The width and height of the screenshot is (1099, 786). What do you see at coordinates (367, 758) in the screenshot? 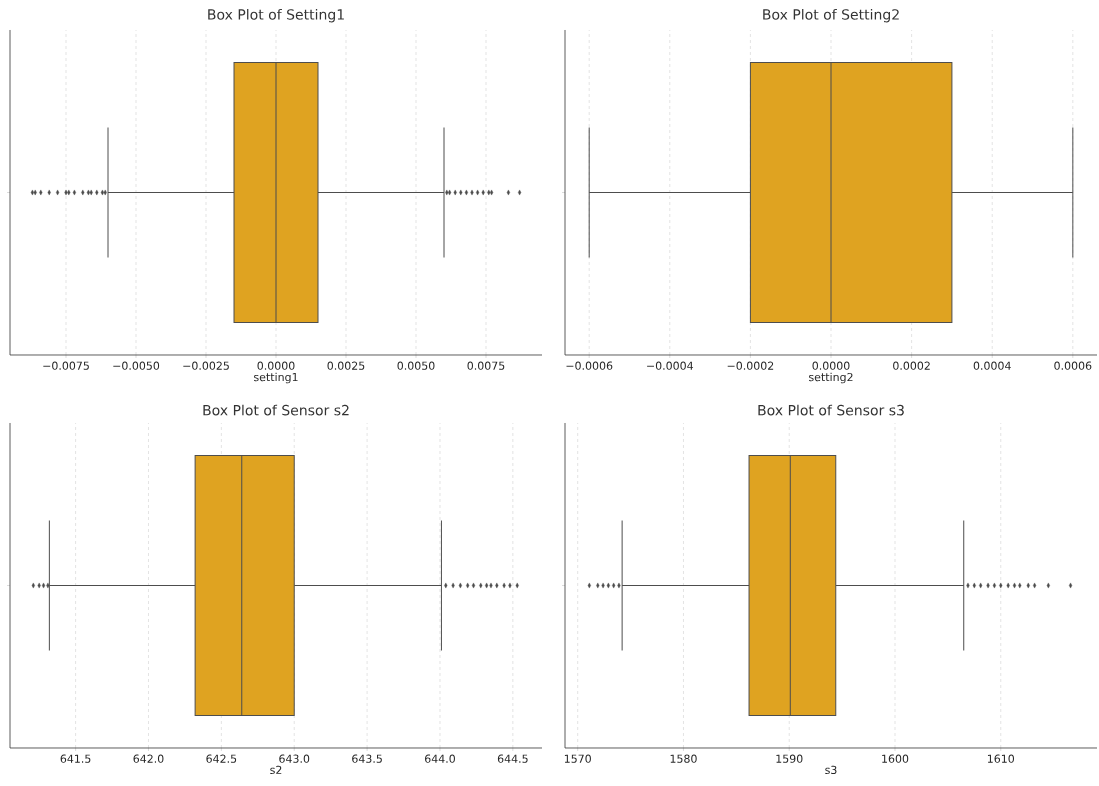
I see `x-tick-label: 643.5` at bounding box center [367, 758].